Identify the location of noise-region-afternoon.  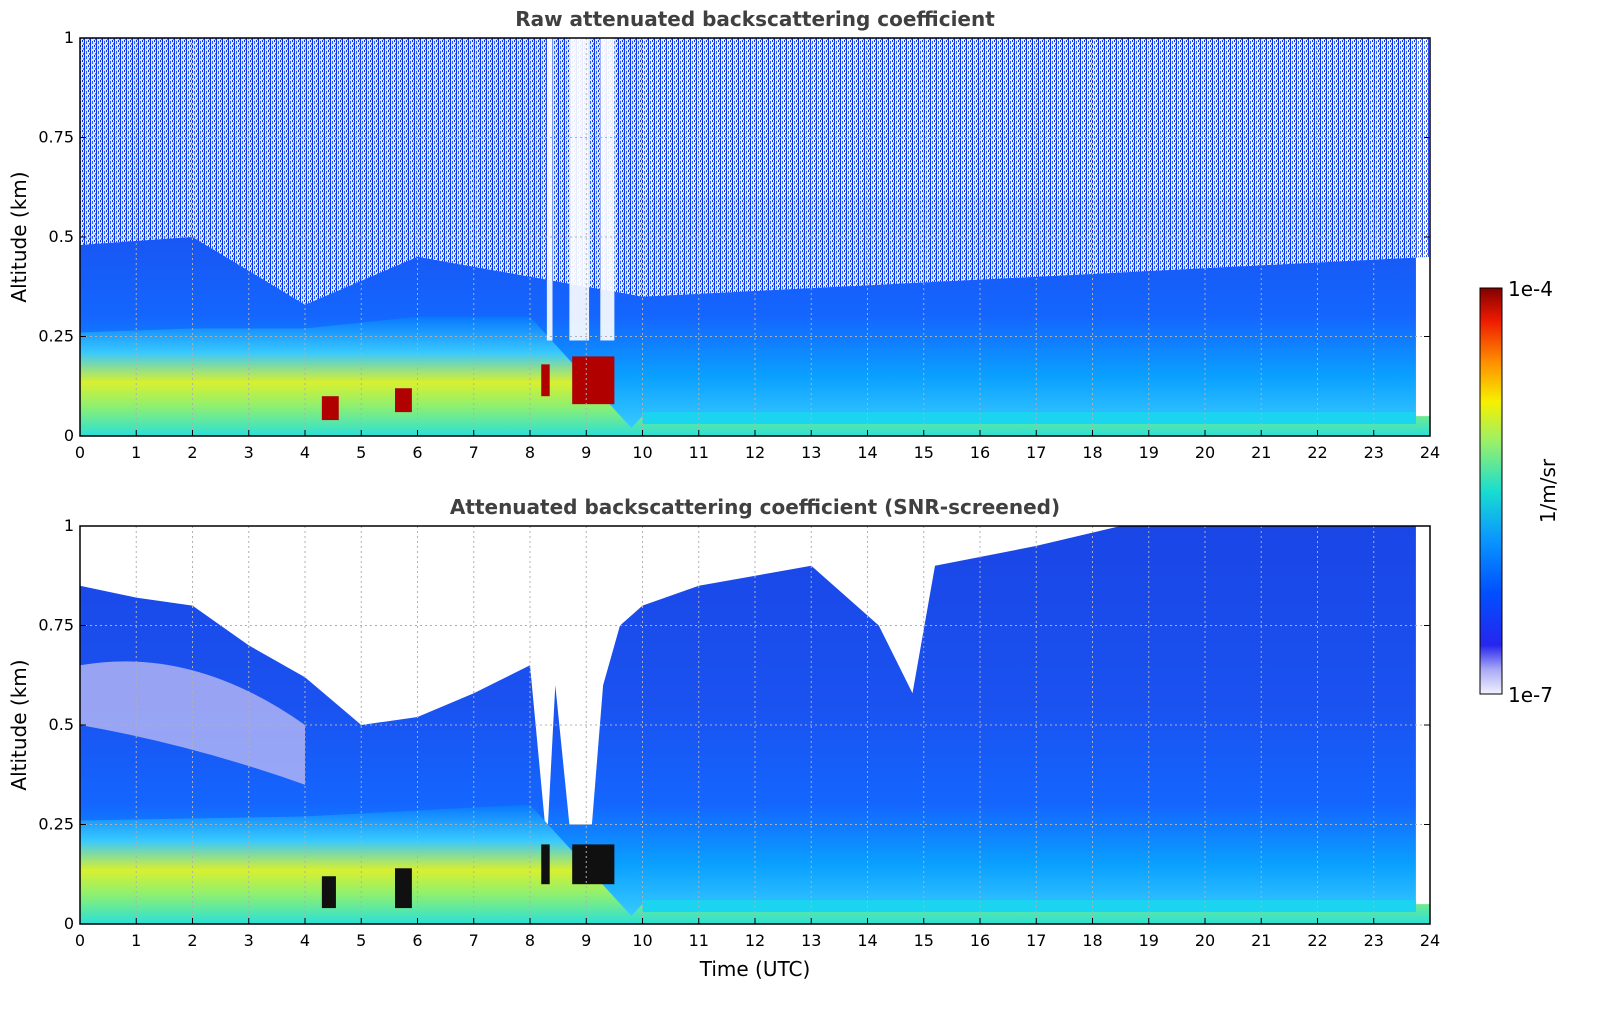
(1029, 118).